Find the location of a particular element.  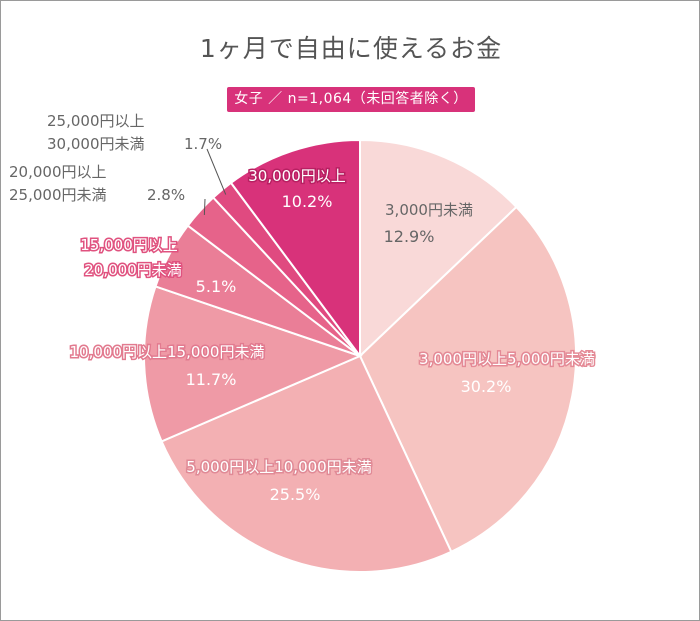

slice-percent-20000-25000: 2.8% is located at coordinates (166, 195).